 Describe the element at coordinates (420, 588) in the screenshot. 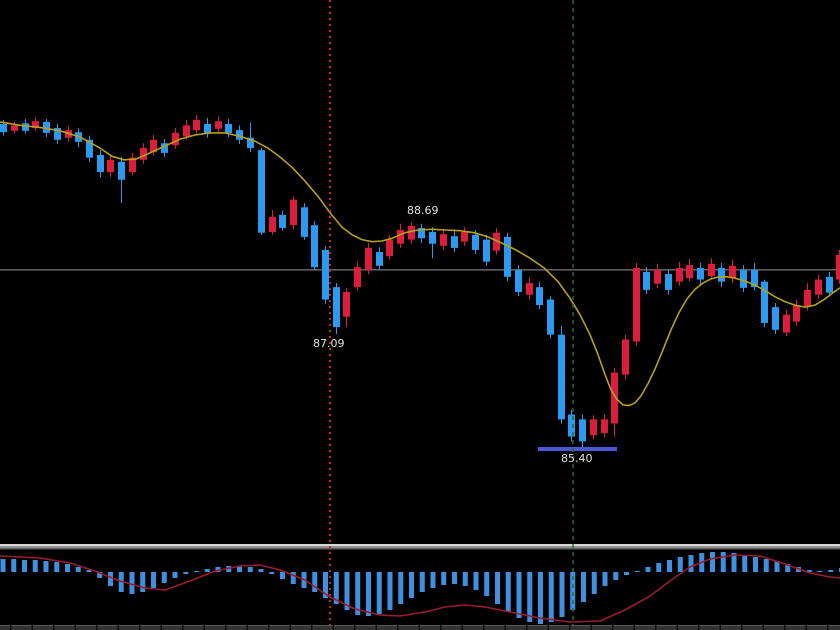

I see `indicator-signal-line` at that location.